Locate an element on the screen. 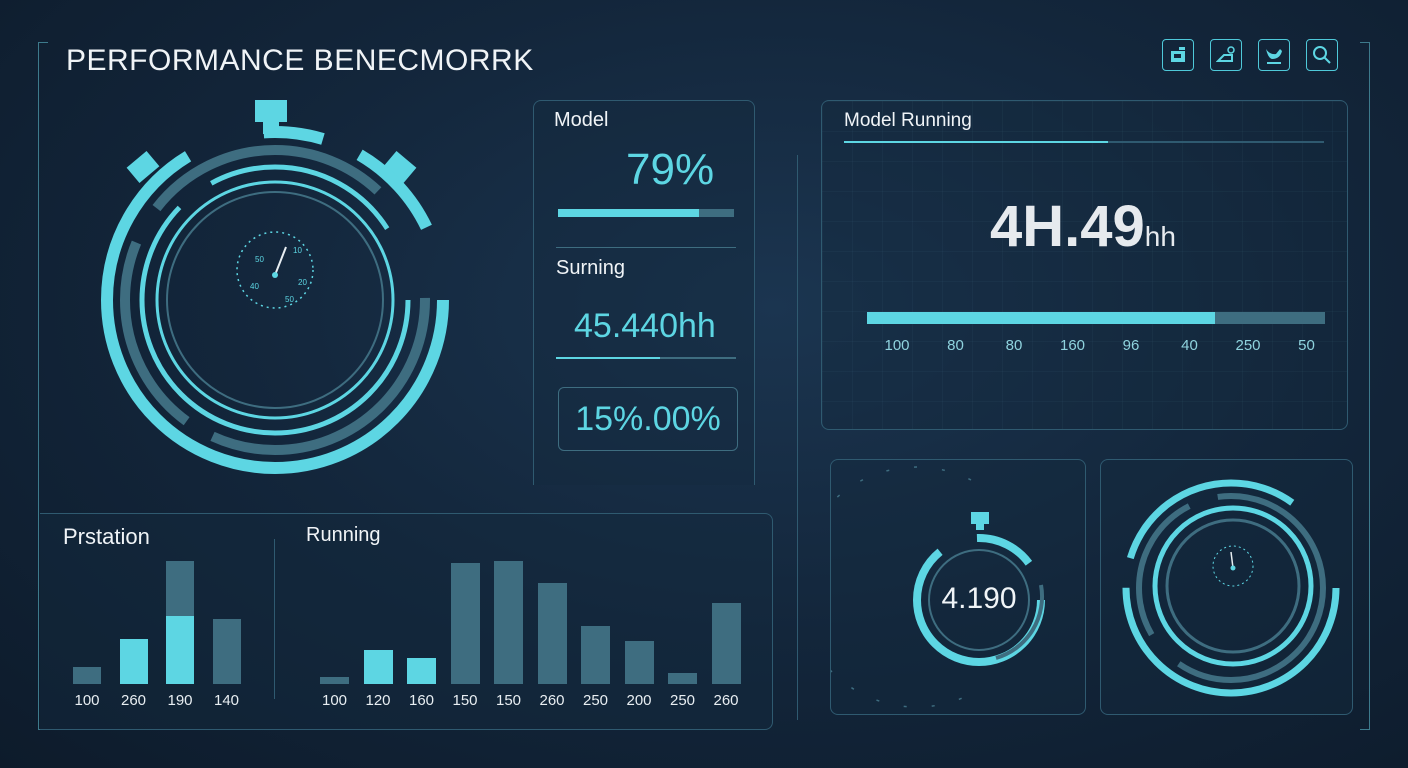  percent-box: 15%.00% is located at coordinates (648, 419).